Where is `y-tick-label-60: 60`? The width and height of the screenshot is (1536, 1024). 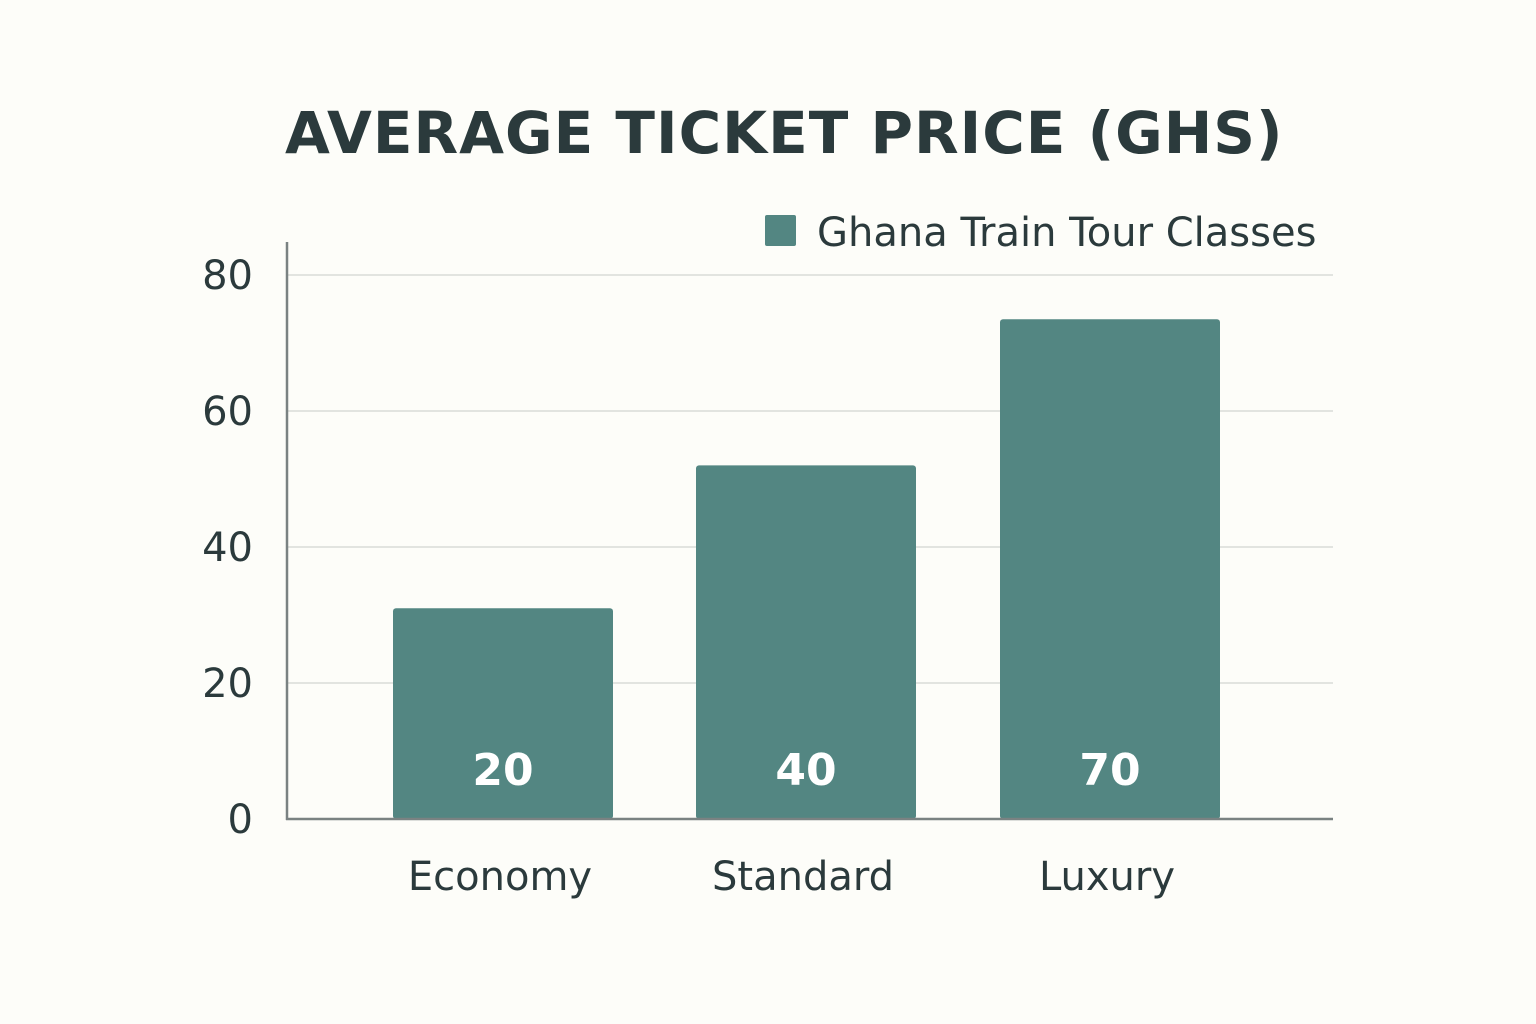 y-tick-label-60: 60 is located at coordinates (227, 412).